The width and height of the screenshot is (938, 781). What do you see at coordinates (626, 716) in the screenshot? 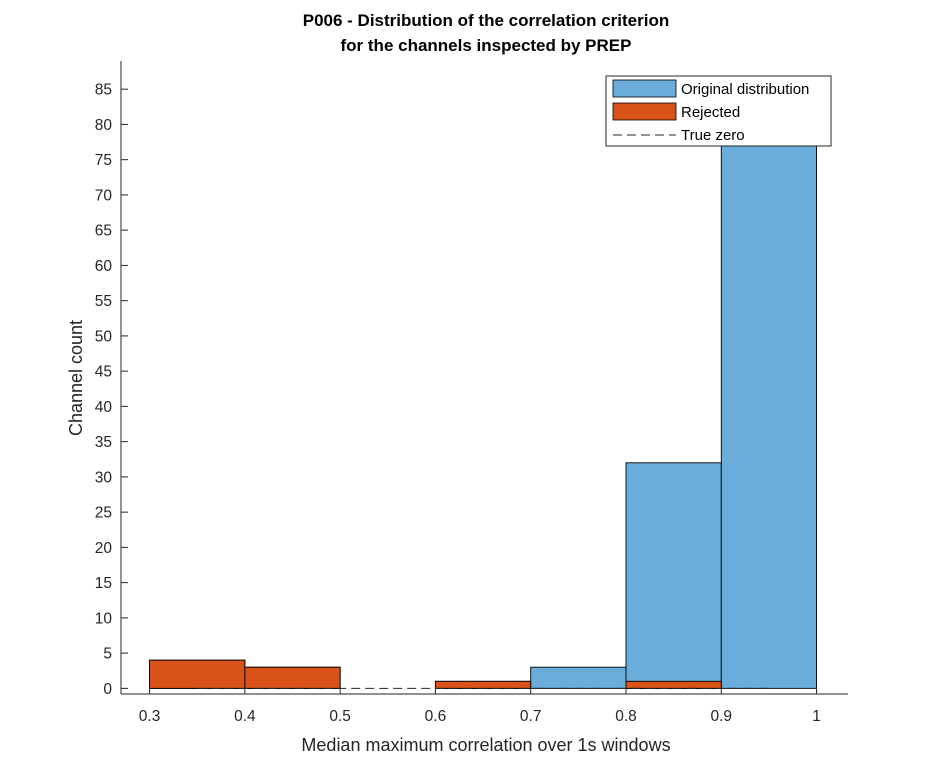
I see `x-tick-label: 0.8` at bounding box center [626, 716].